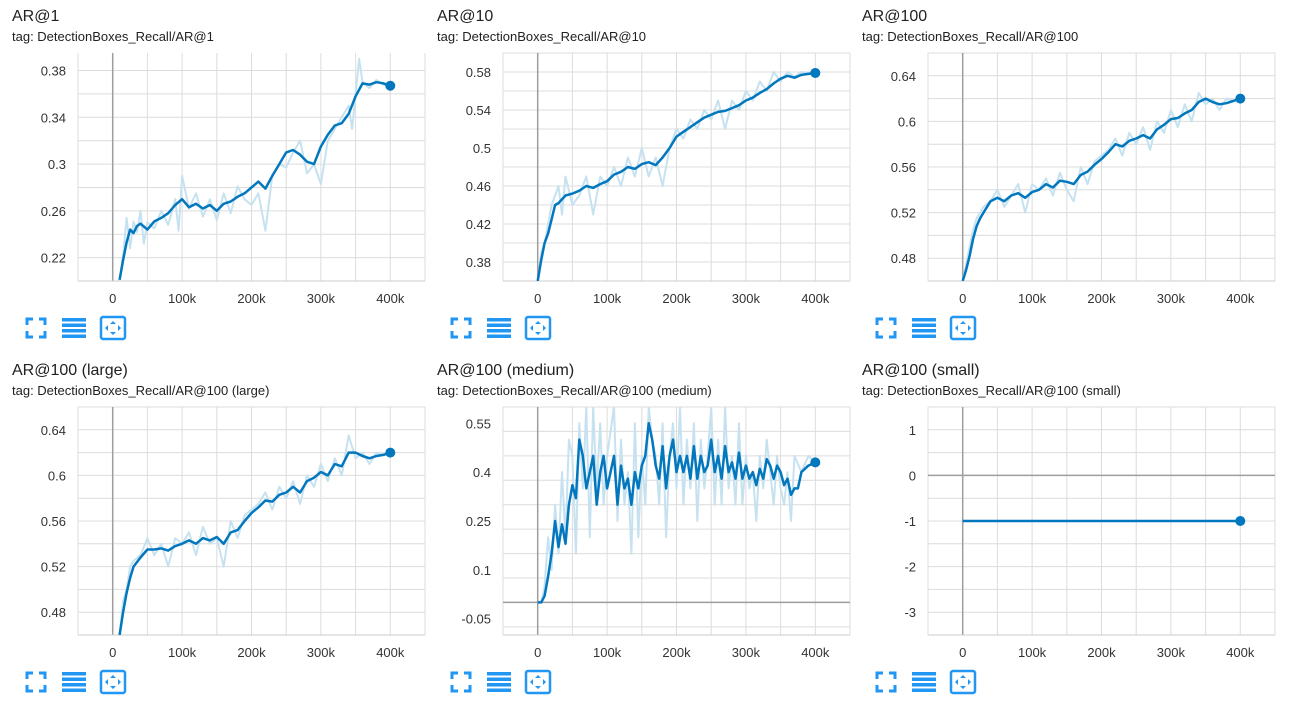 The height and width of the screenshot is (708, 1292). I want to click on y-tick-label: -0.05, so click(476, 619).